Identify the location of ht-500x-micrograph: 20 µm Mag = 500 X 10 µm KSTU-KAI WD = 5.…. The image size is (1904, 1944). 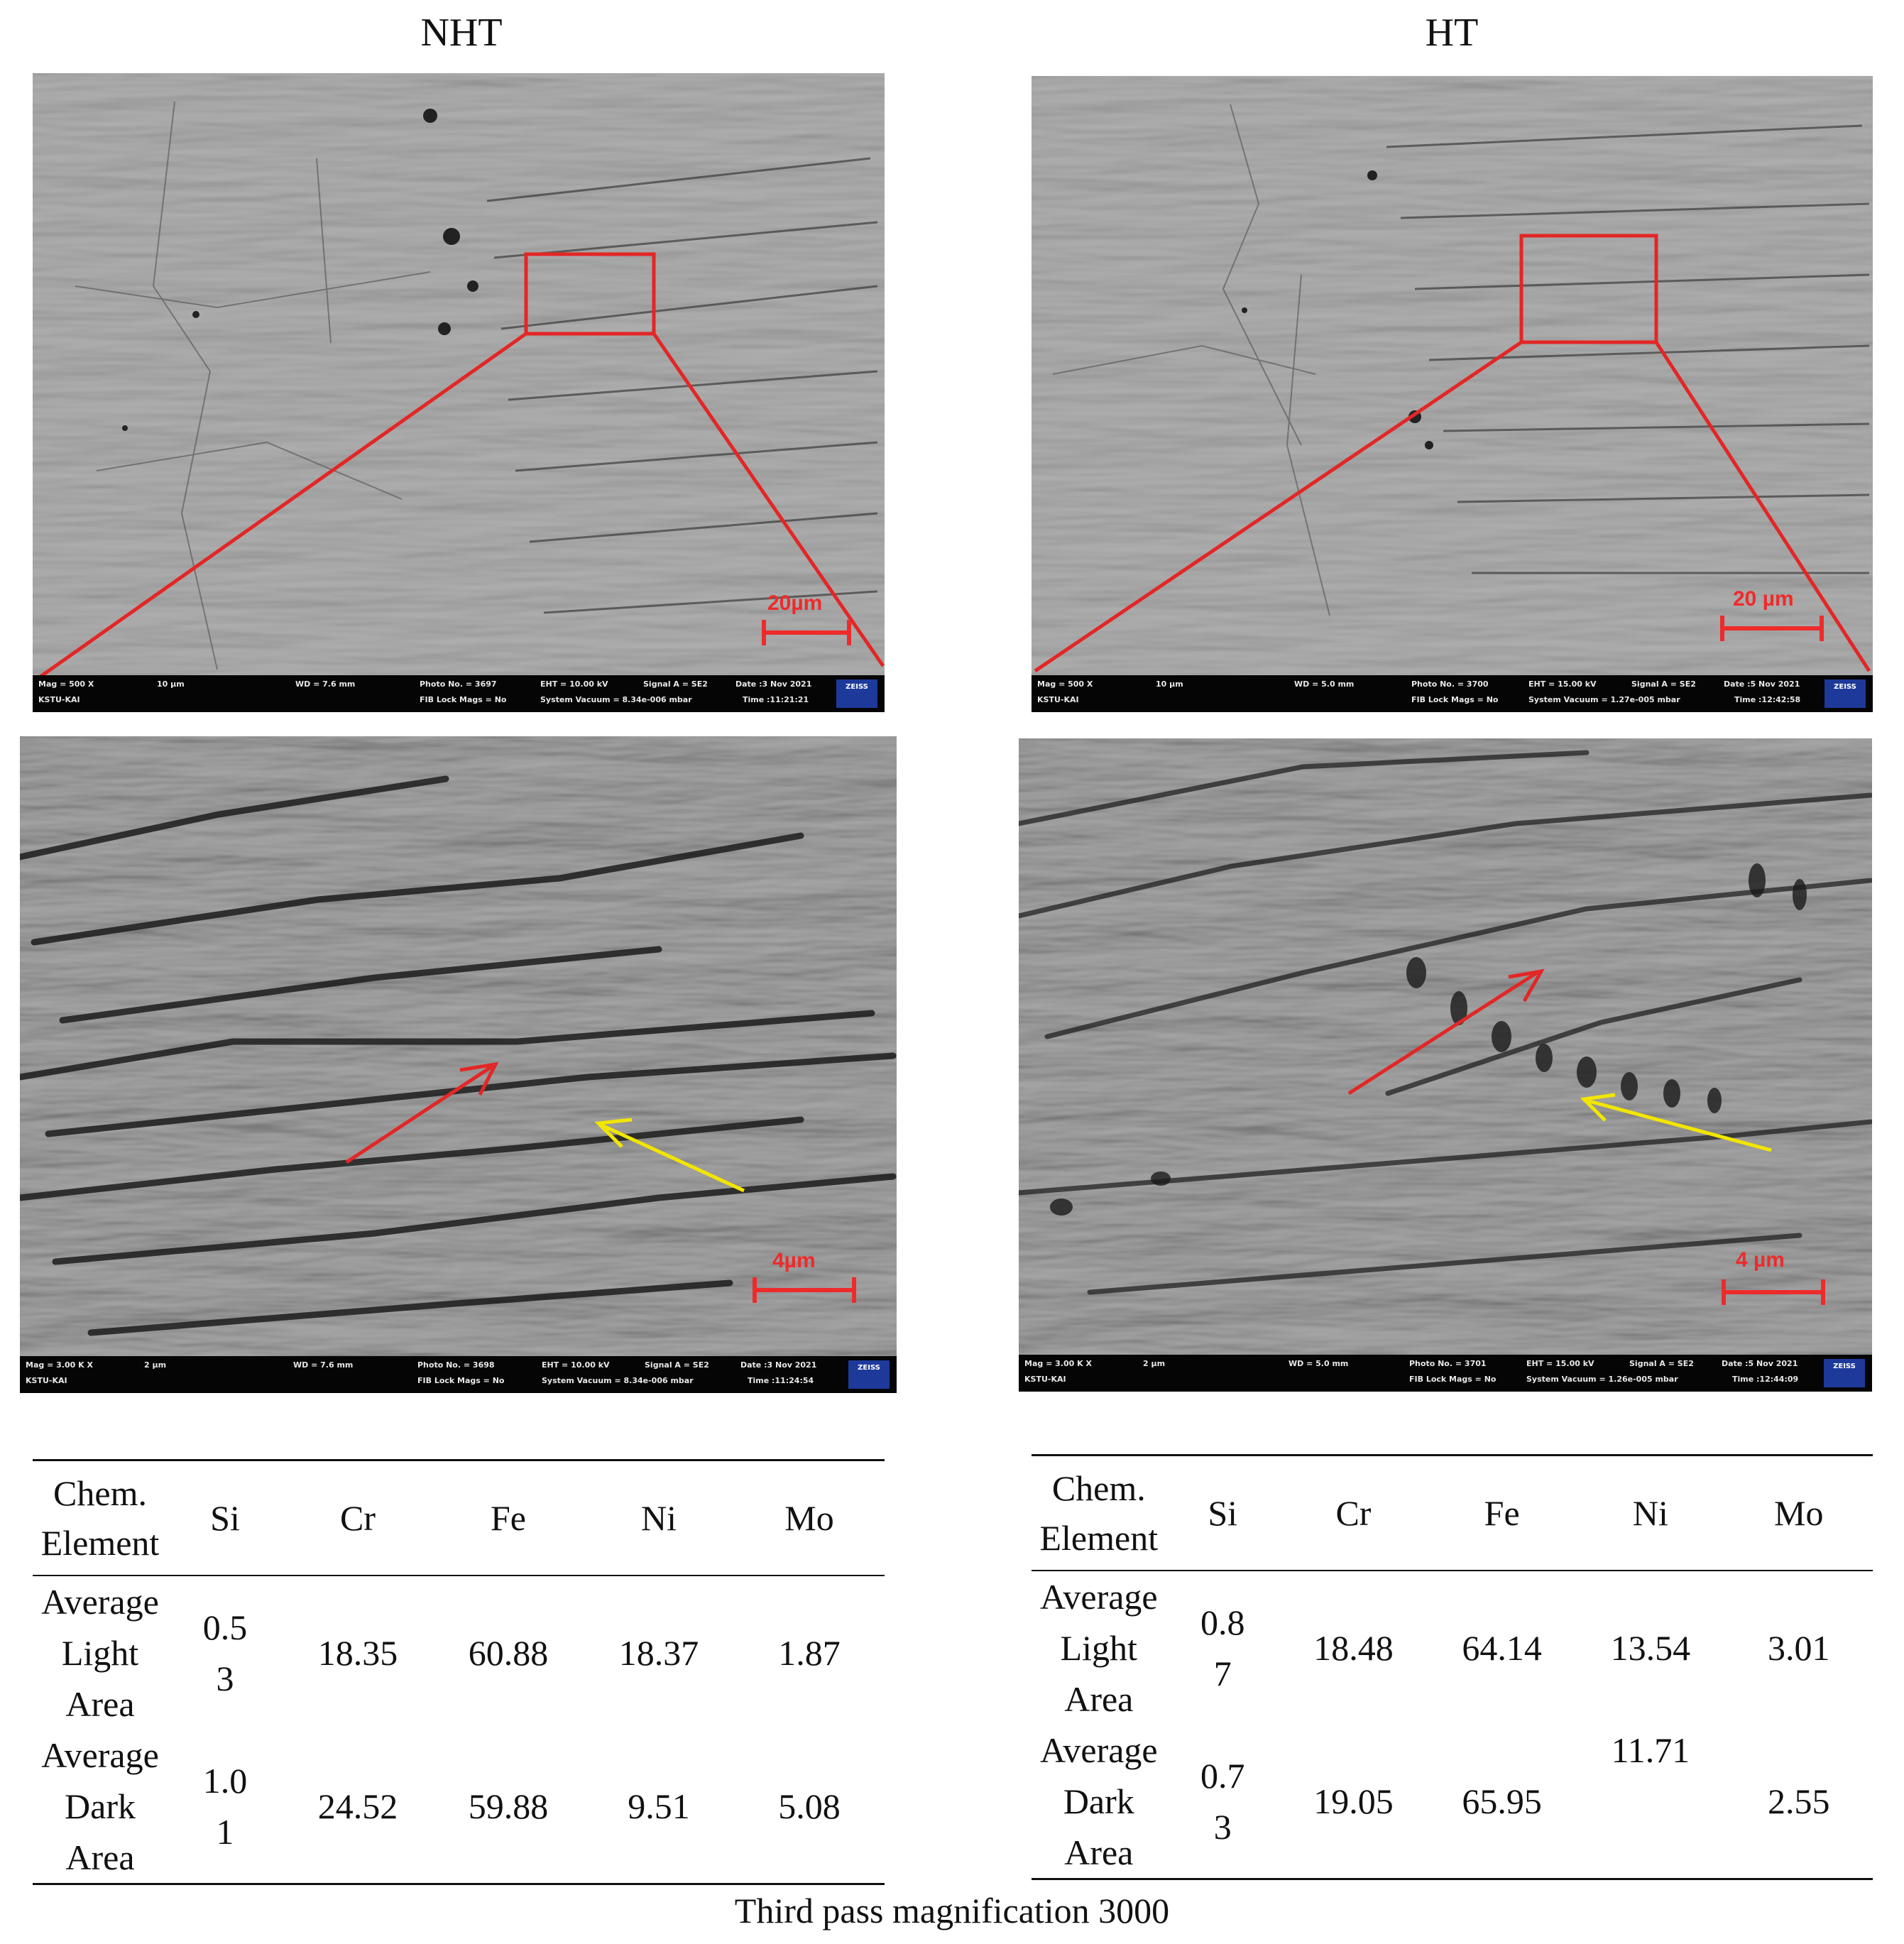
(1453, 394).